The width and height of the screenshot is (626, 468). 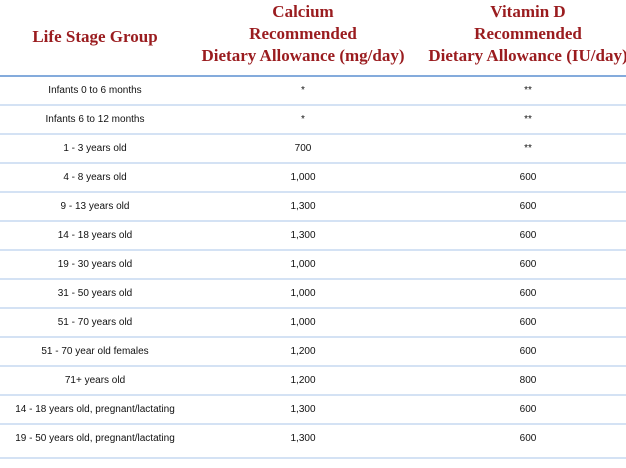 What do you see at coordinates (95, 119) in the screenshot?
I see `table-cell: Infants 6 to 12 months` at bounding box center [95, 119].